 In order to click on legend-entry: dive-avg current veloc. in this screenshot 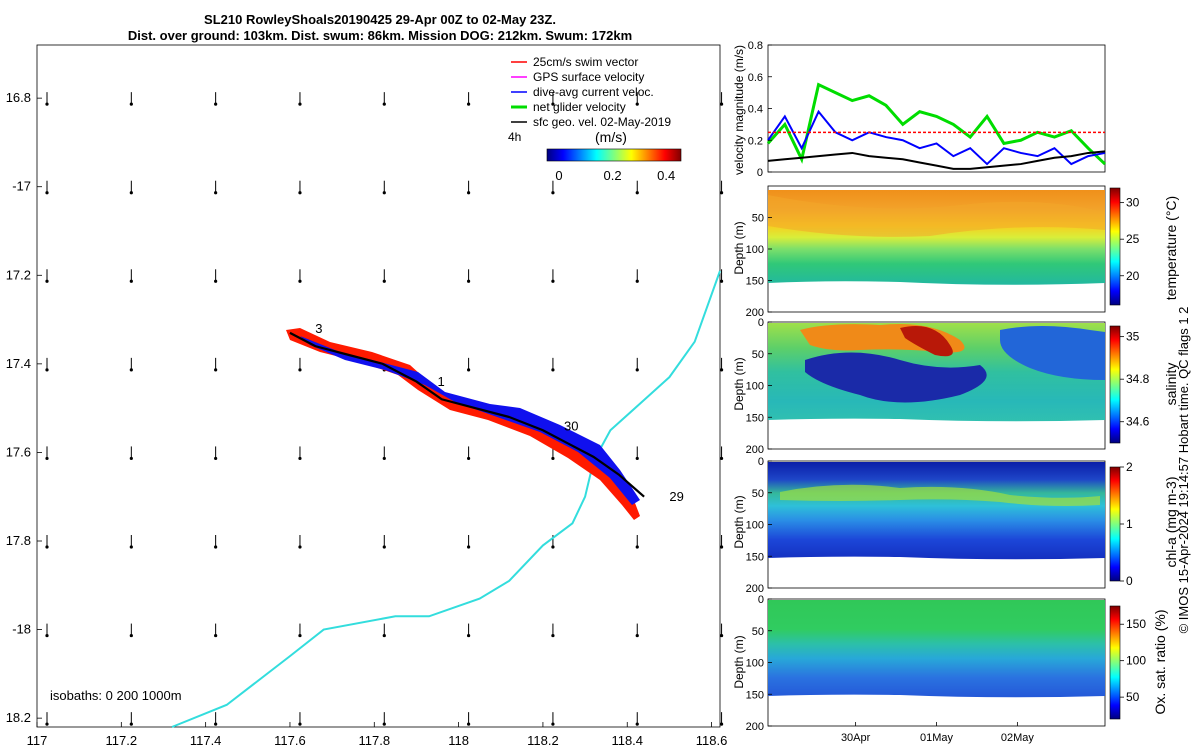, I will do `click(593, 92)`.